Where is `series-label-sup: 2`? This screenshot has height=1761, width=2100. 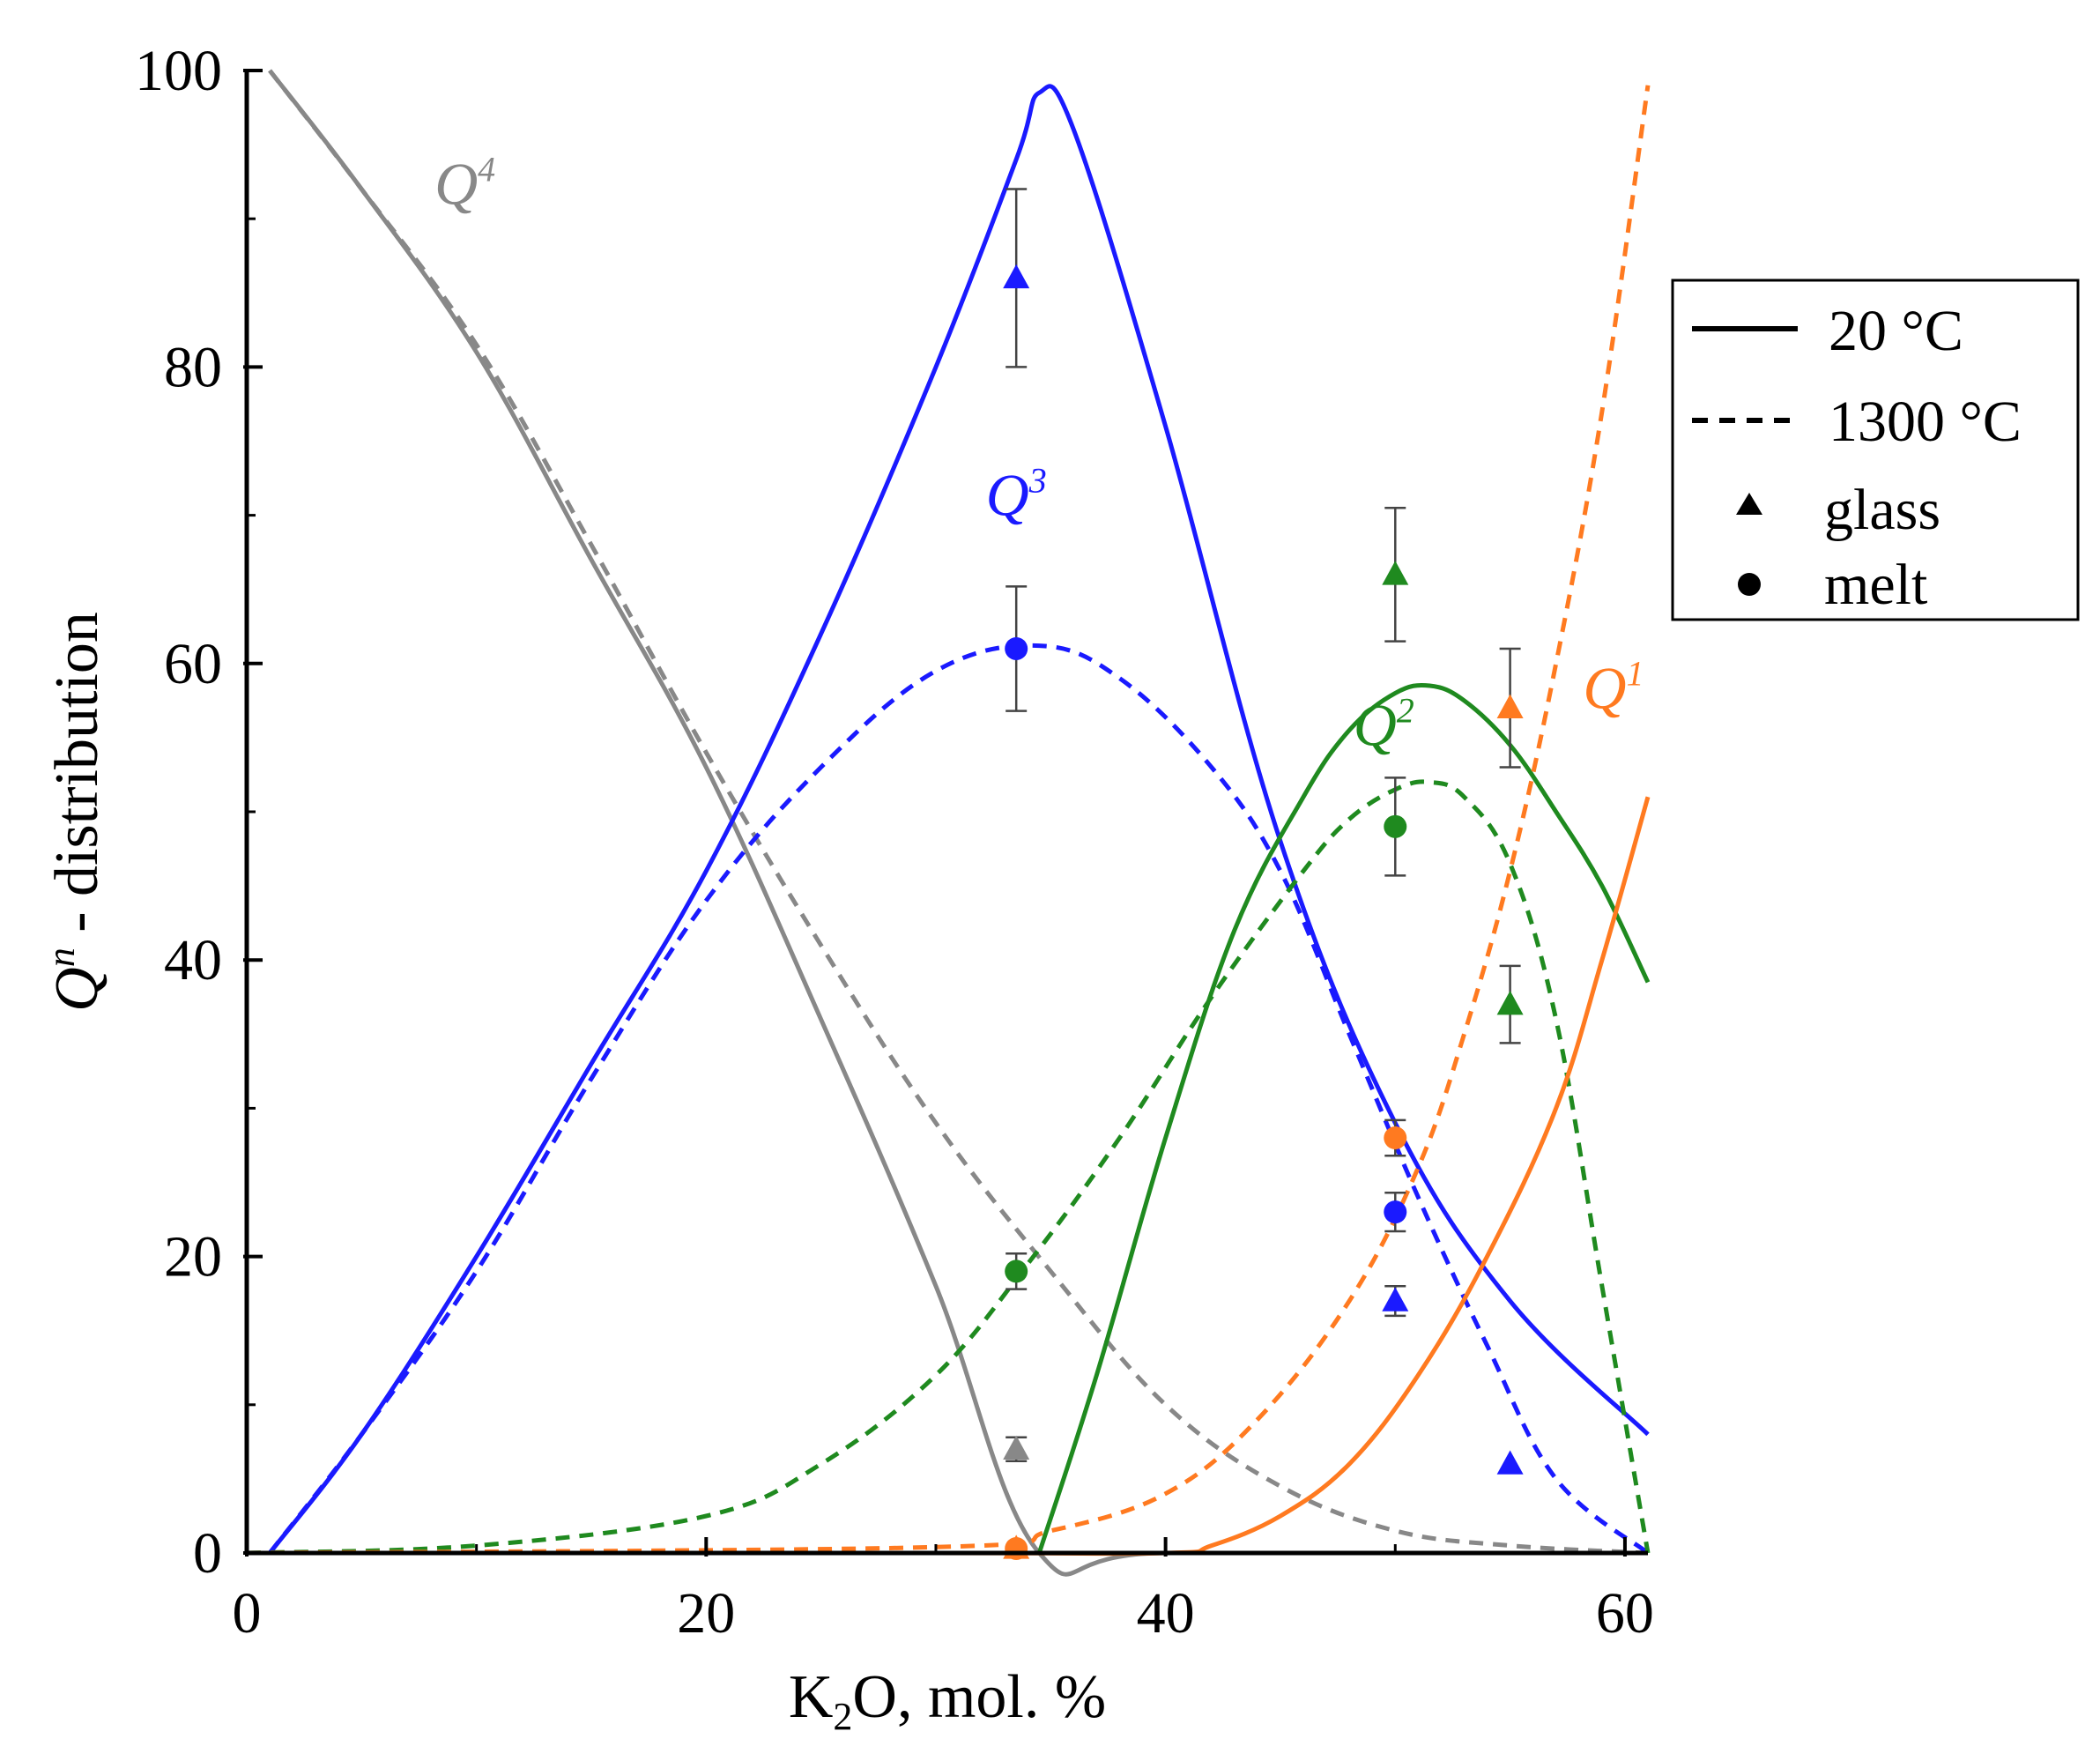
series-label-sup: 2 is located at coordinates (1405, 710).